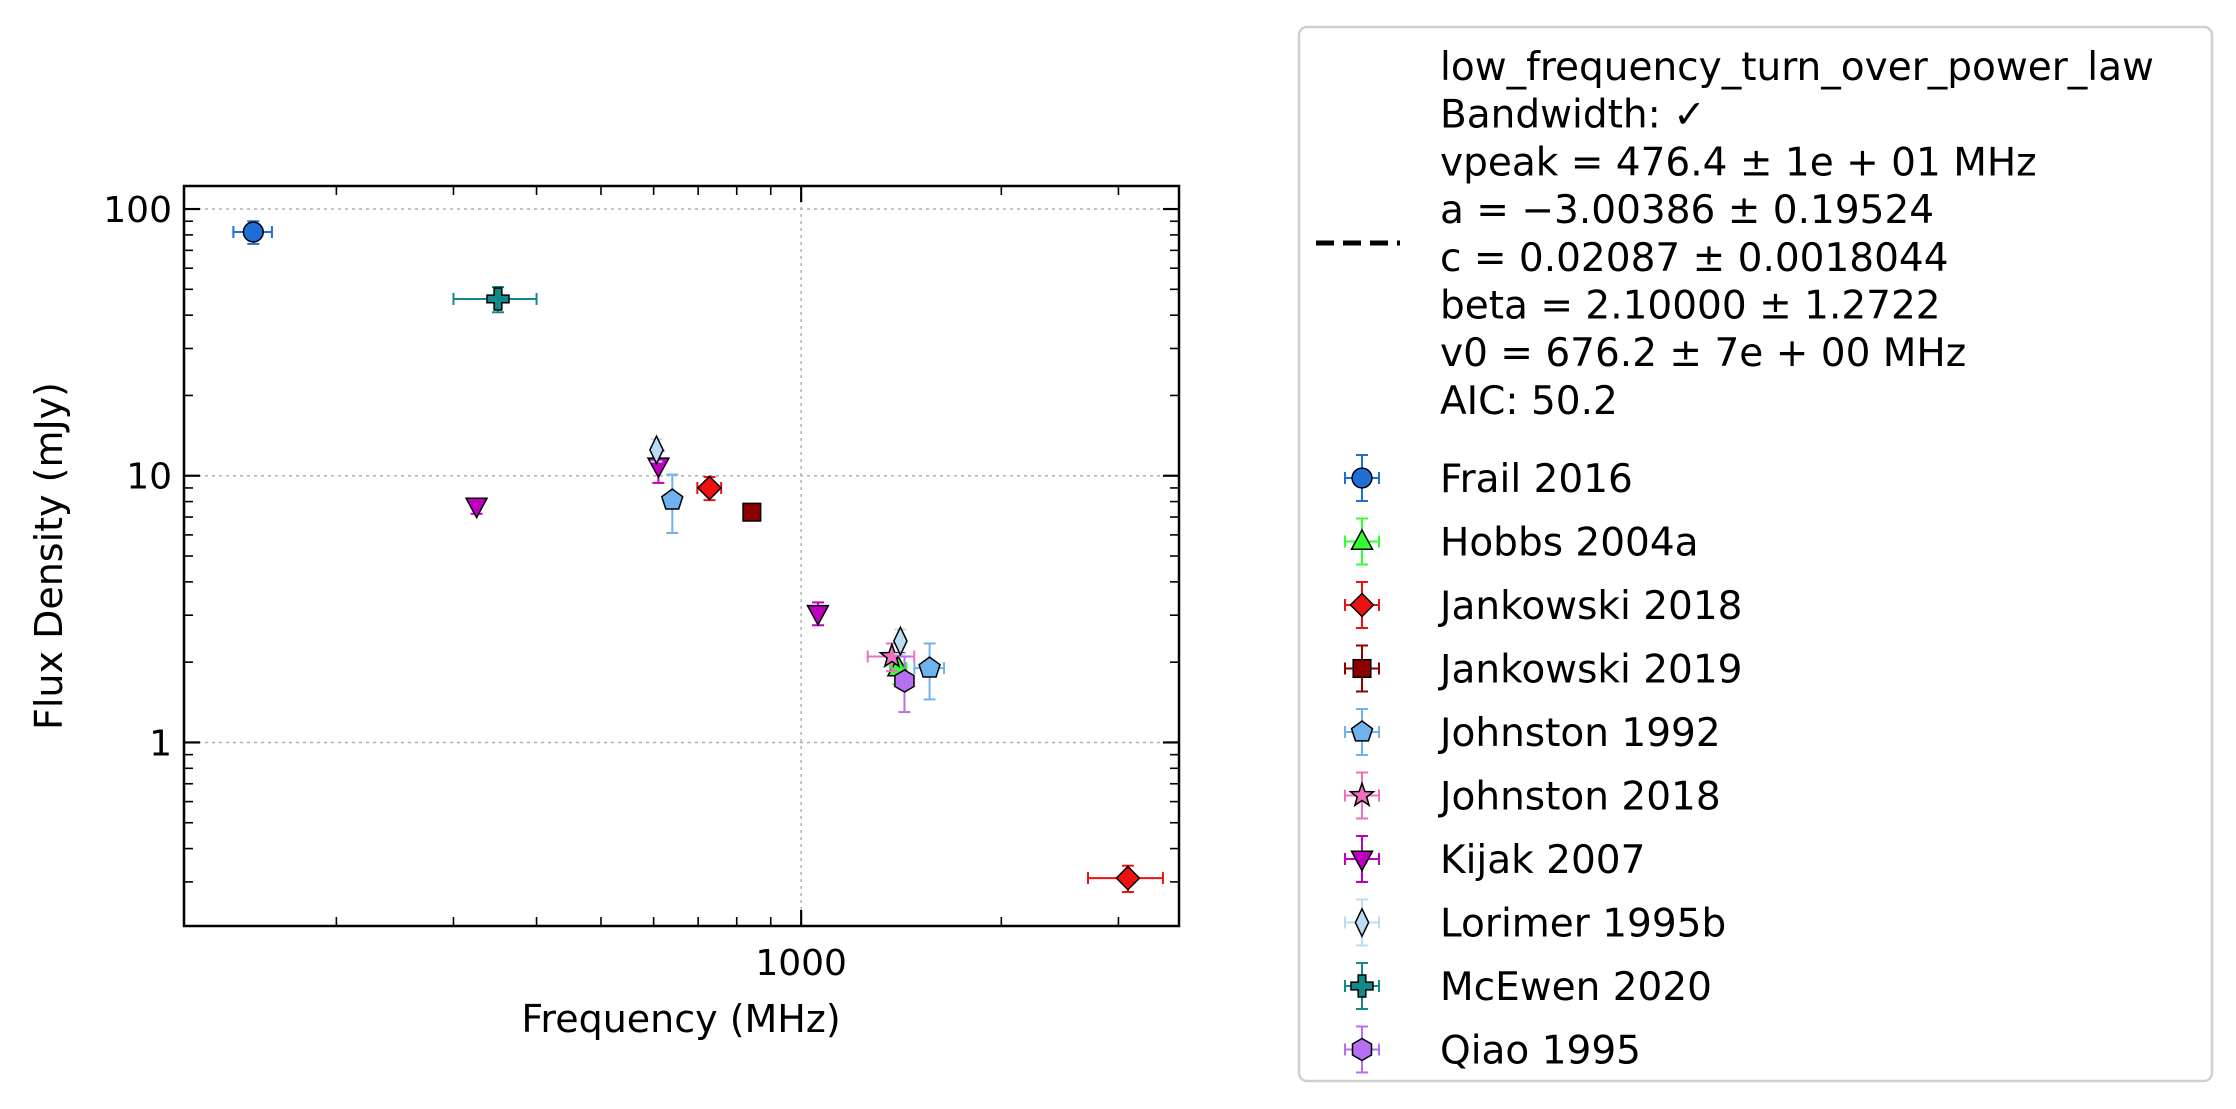 The height and width of the screenshot is (1109, 2236). I want to click on legend-marker-lorimer-1995b, so click(1362, 923).